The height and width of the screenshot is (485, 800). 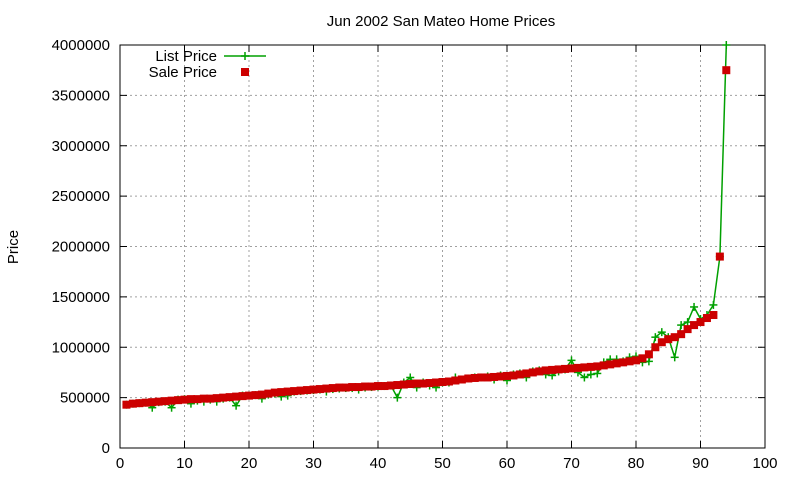 I want to click on y-tick-label: 3500000, so click(x=81, y=95).